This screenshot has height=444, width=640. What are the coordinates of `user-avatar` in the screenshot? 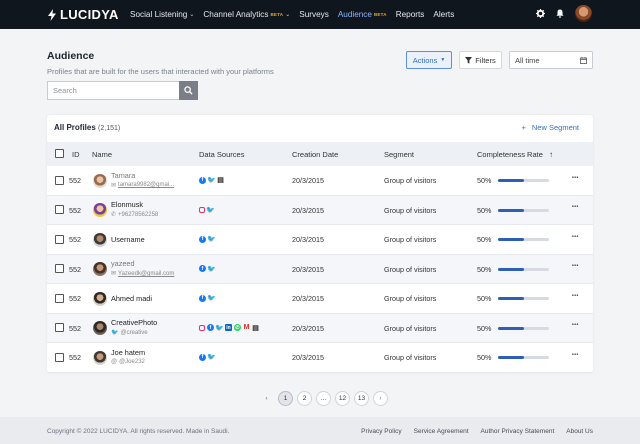 It's located at (583, 13).